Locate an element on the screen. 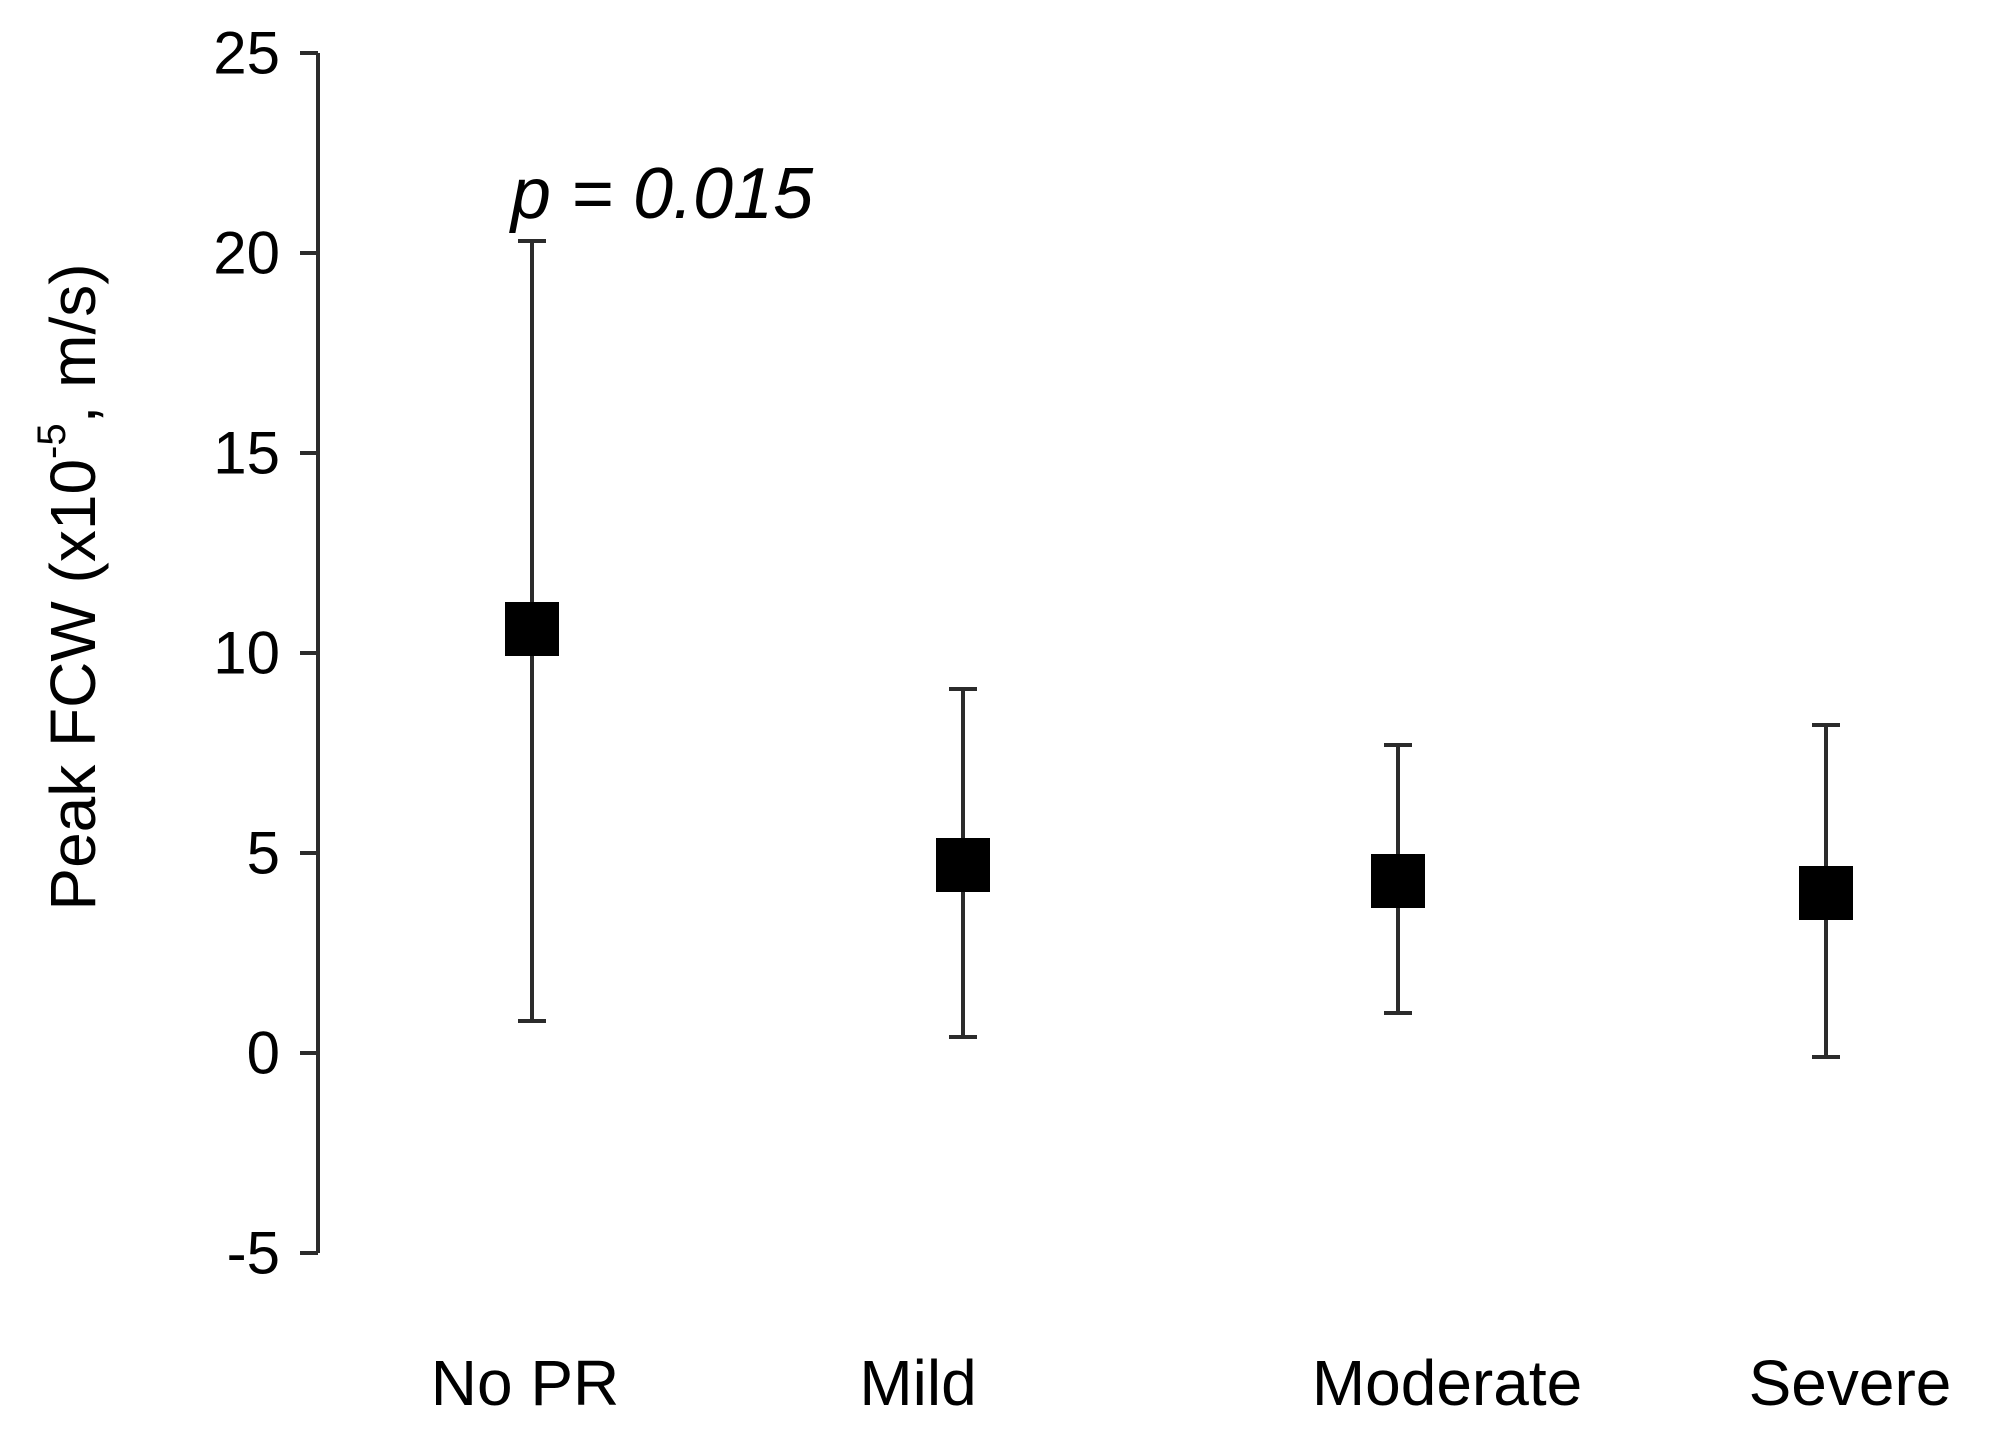  y-axis-label-suffix: , m/s) is located at coordinates (73, 343).